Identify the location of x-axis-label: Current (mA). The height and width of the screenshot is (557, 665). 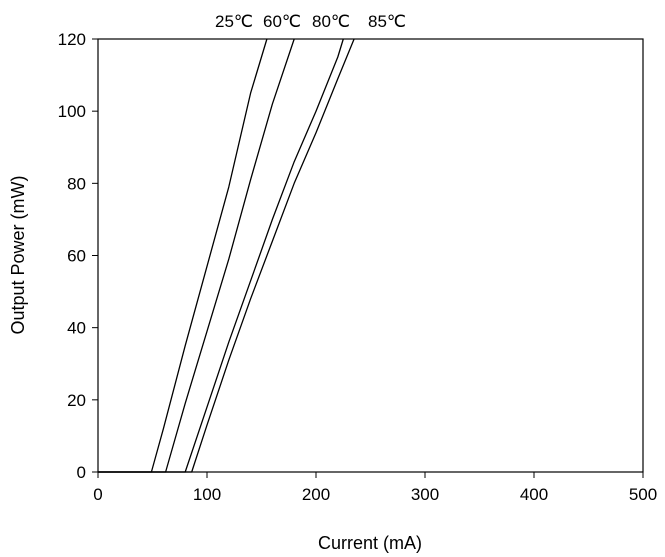
(370, 543).